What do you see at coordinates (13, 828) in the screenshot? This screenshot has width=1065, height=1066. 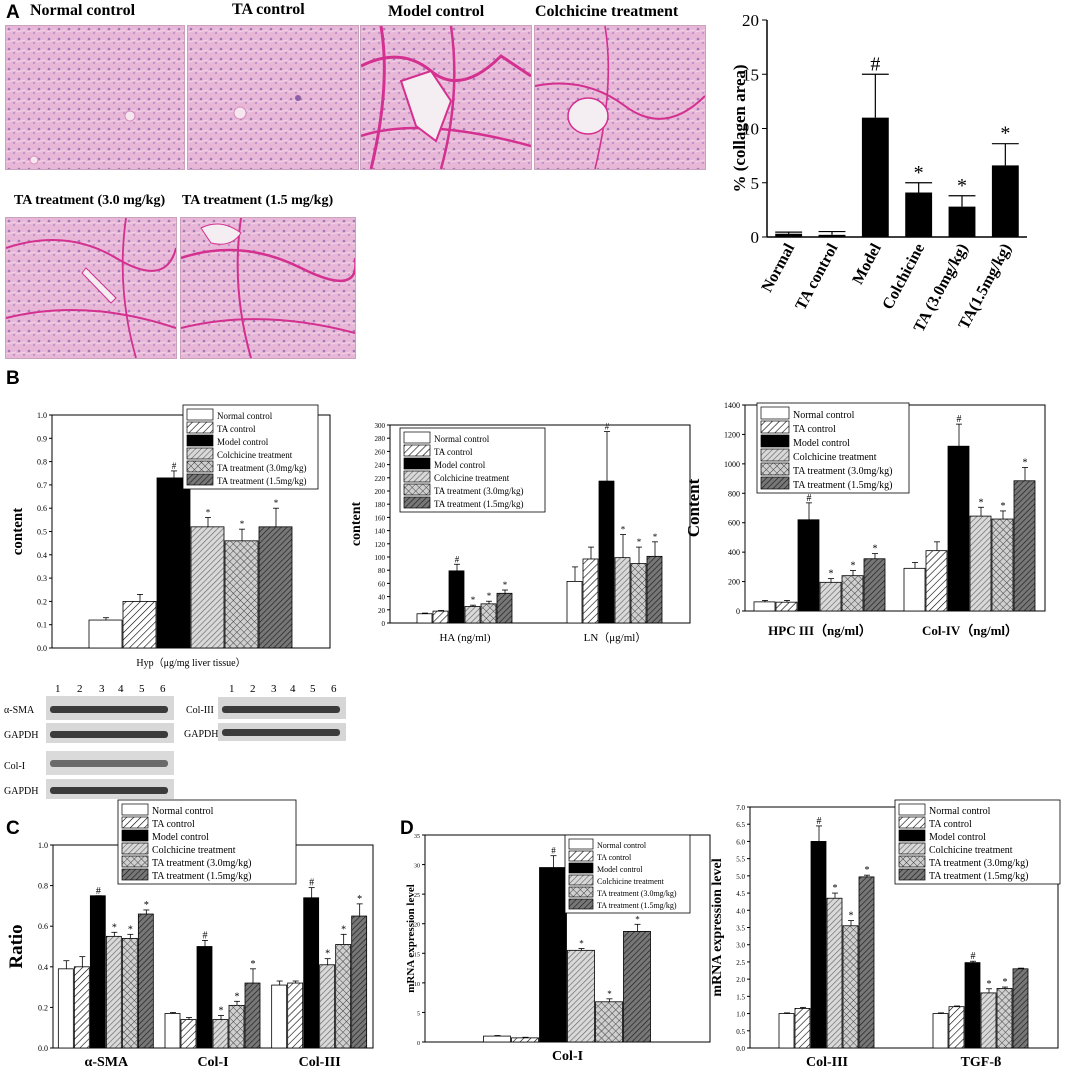 I see `panel-label-c: C` at bounding box center [13, 828].